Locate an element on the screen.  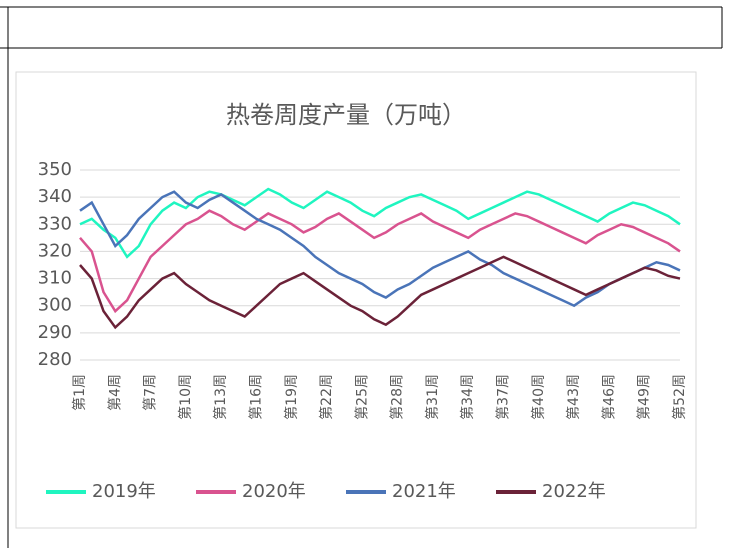
legend-label: 2020年 is located at coordinates (274, 491).